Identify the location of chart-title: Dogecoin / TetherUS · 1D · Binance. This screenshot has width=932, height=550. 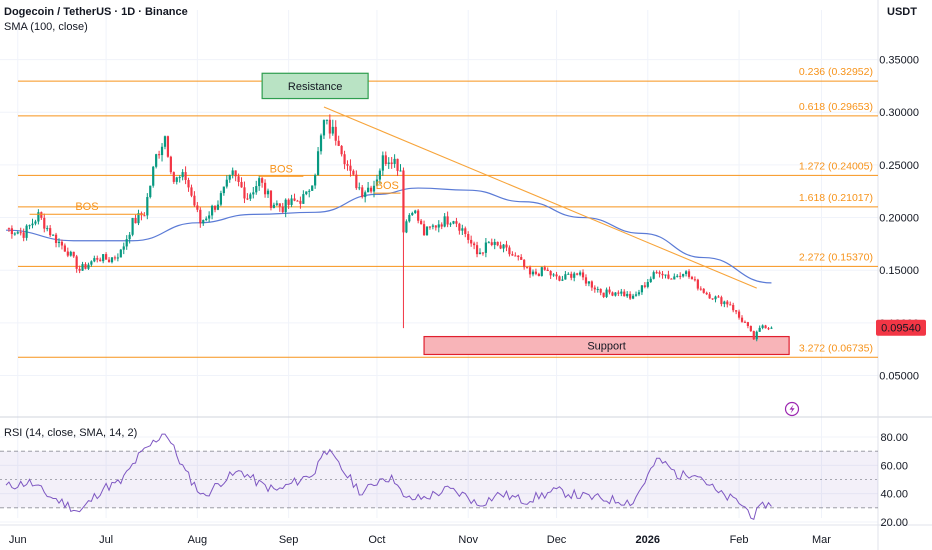
(96, 12).